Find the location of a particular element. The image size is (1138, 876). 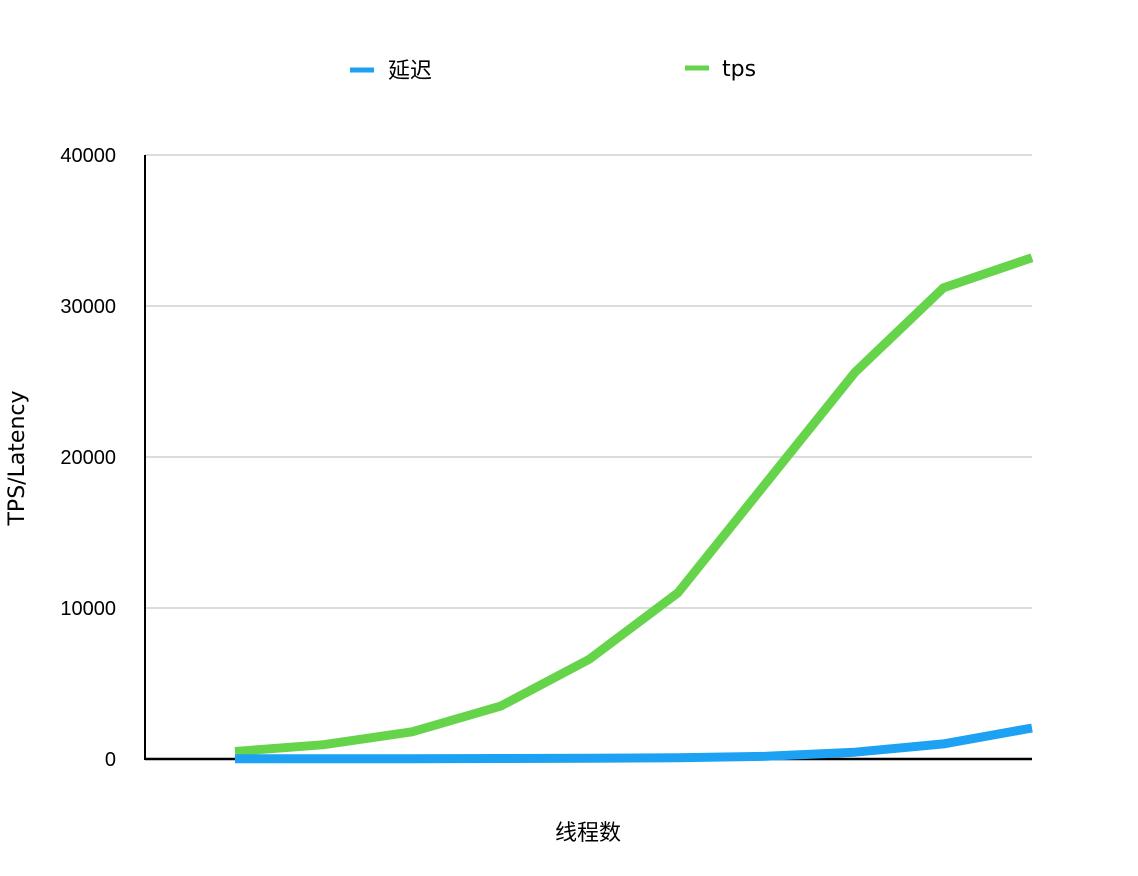

y-axis-title: TPS/Latency is located at coordinates (17, 458).